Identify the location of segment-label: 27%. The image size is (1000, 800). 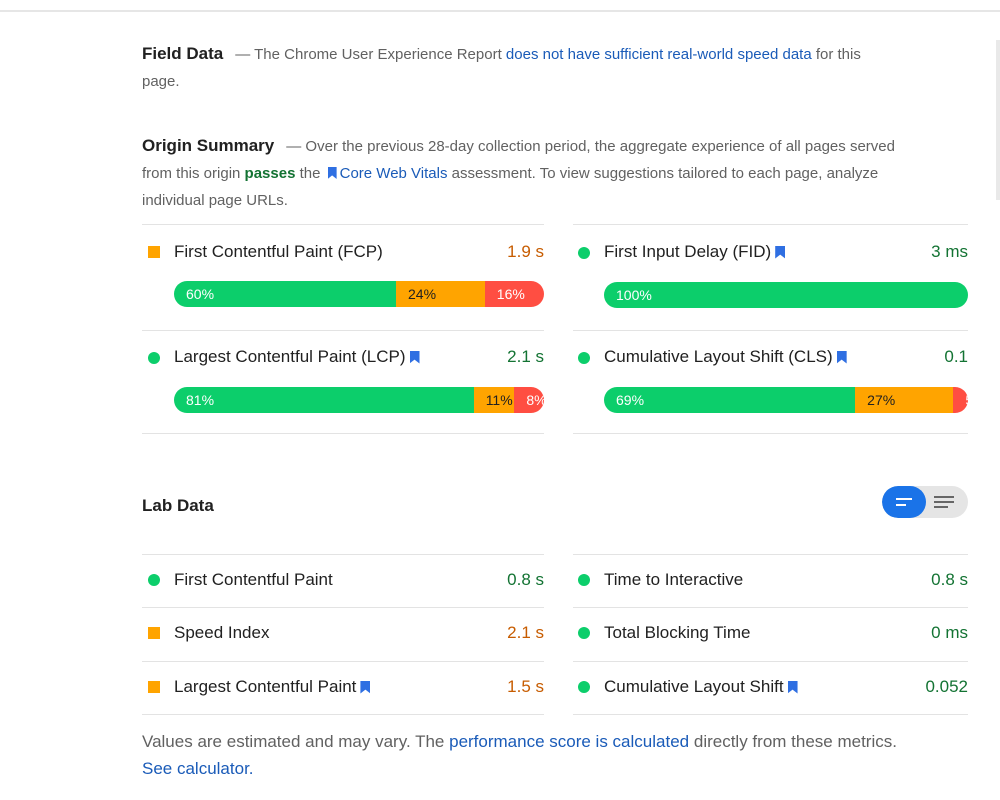
(881, 400).